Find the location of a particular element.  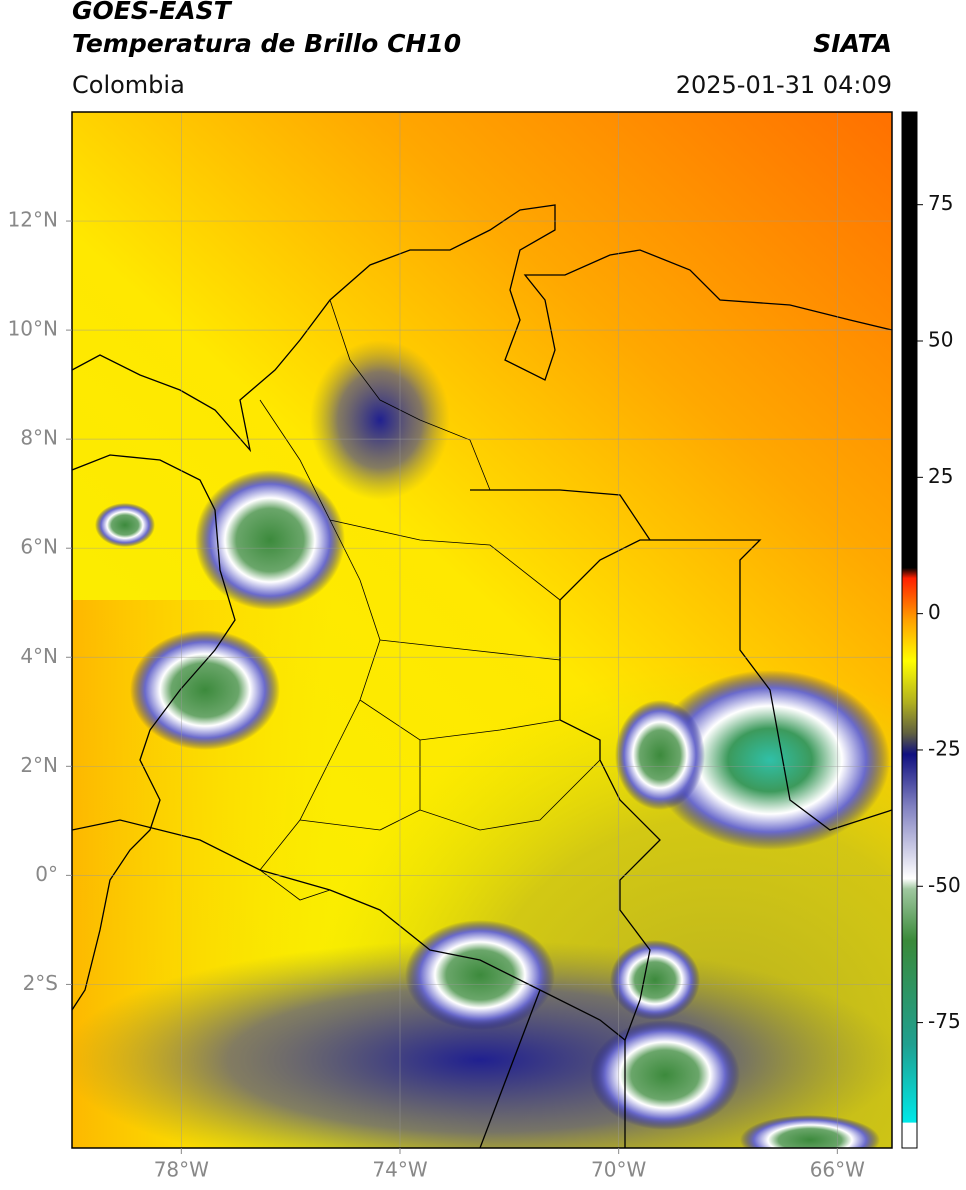

lat-tick-label: 10°N is located at coordinates (33, 329).